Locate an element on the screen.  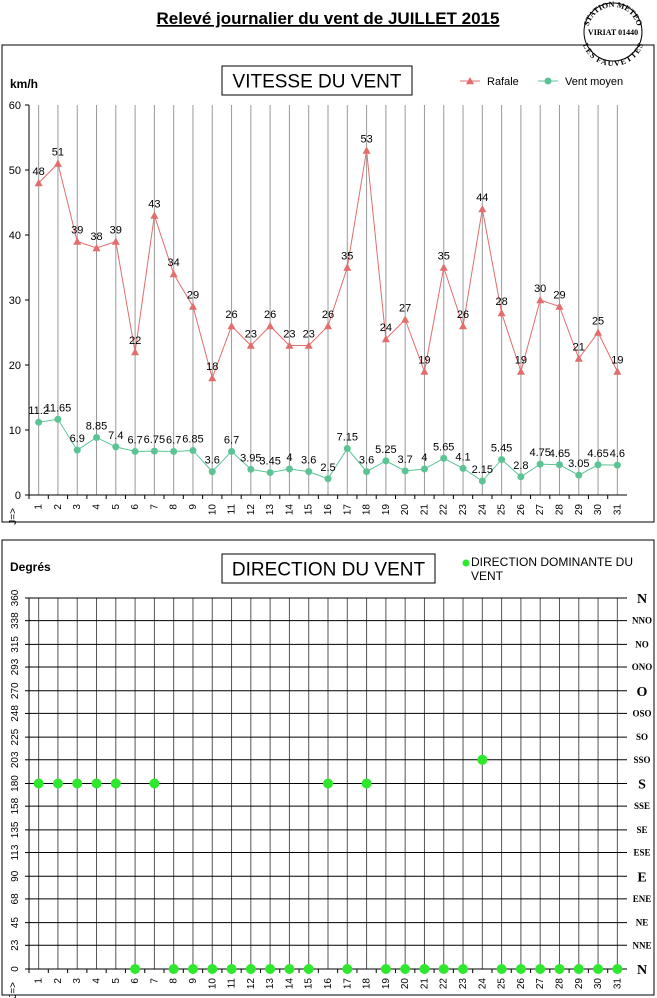
y-tick-label: 90 is located at coordinates (15, 876).